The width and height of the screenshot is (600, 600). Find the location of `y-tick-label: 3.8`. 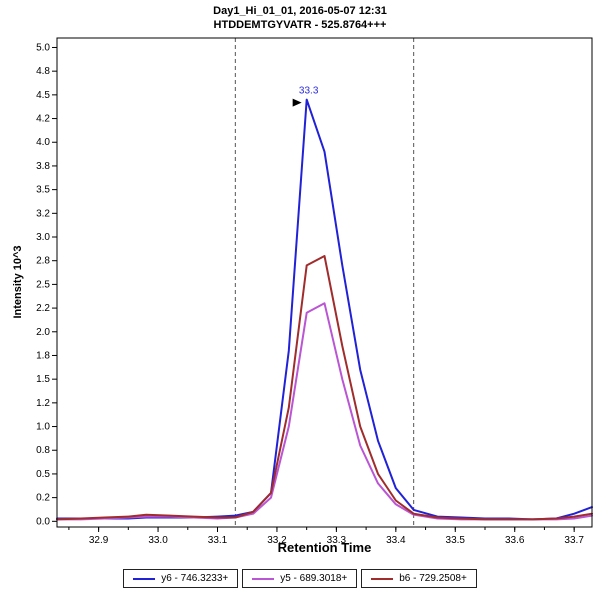

y-tick-label: 3.8 is located at coordinates (43, 166).